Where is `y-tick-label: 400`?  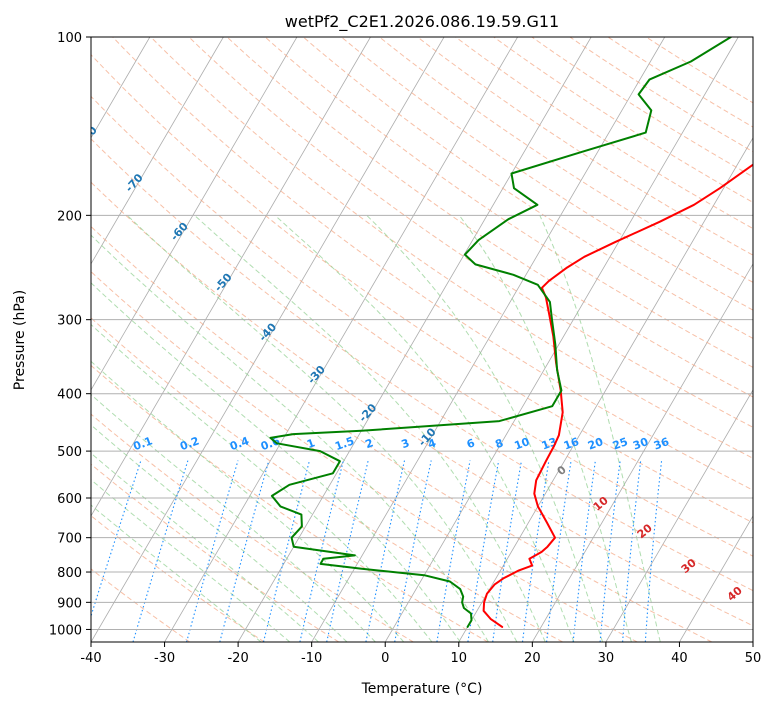
y-tick-label: 400 is located at coordinates (69, 395).